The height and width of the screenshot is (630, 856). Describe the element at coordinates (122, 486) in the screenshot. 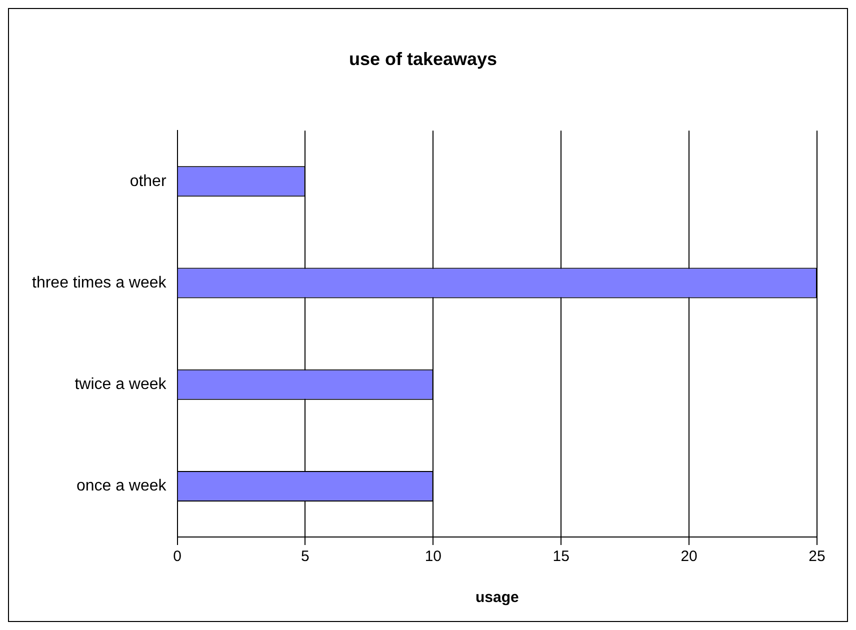

I see `y-tick-label: once a week` at that location.